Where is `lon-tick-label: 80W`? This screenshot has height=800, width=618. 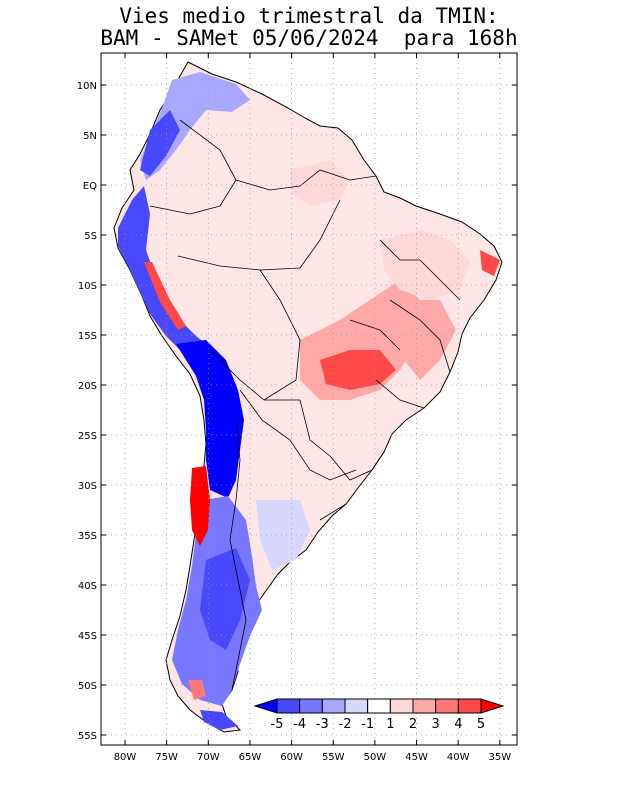 lon-tick-label: 80W is located at coordinates (125, 757).